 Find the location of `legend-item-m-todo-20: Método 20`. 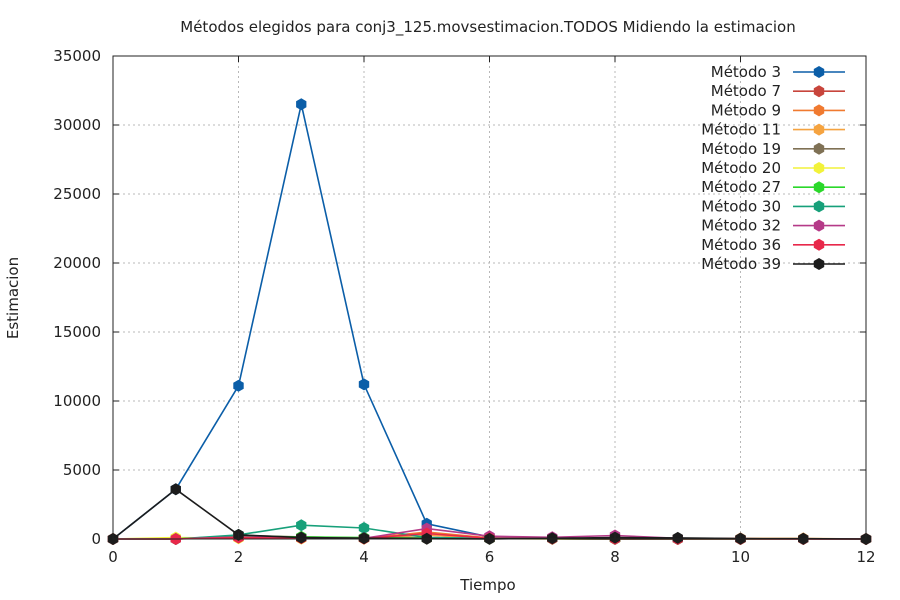

legend-item-m-todo-20: Método 20 is located at coordinates (773, 168).